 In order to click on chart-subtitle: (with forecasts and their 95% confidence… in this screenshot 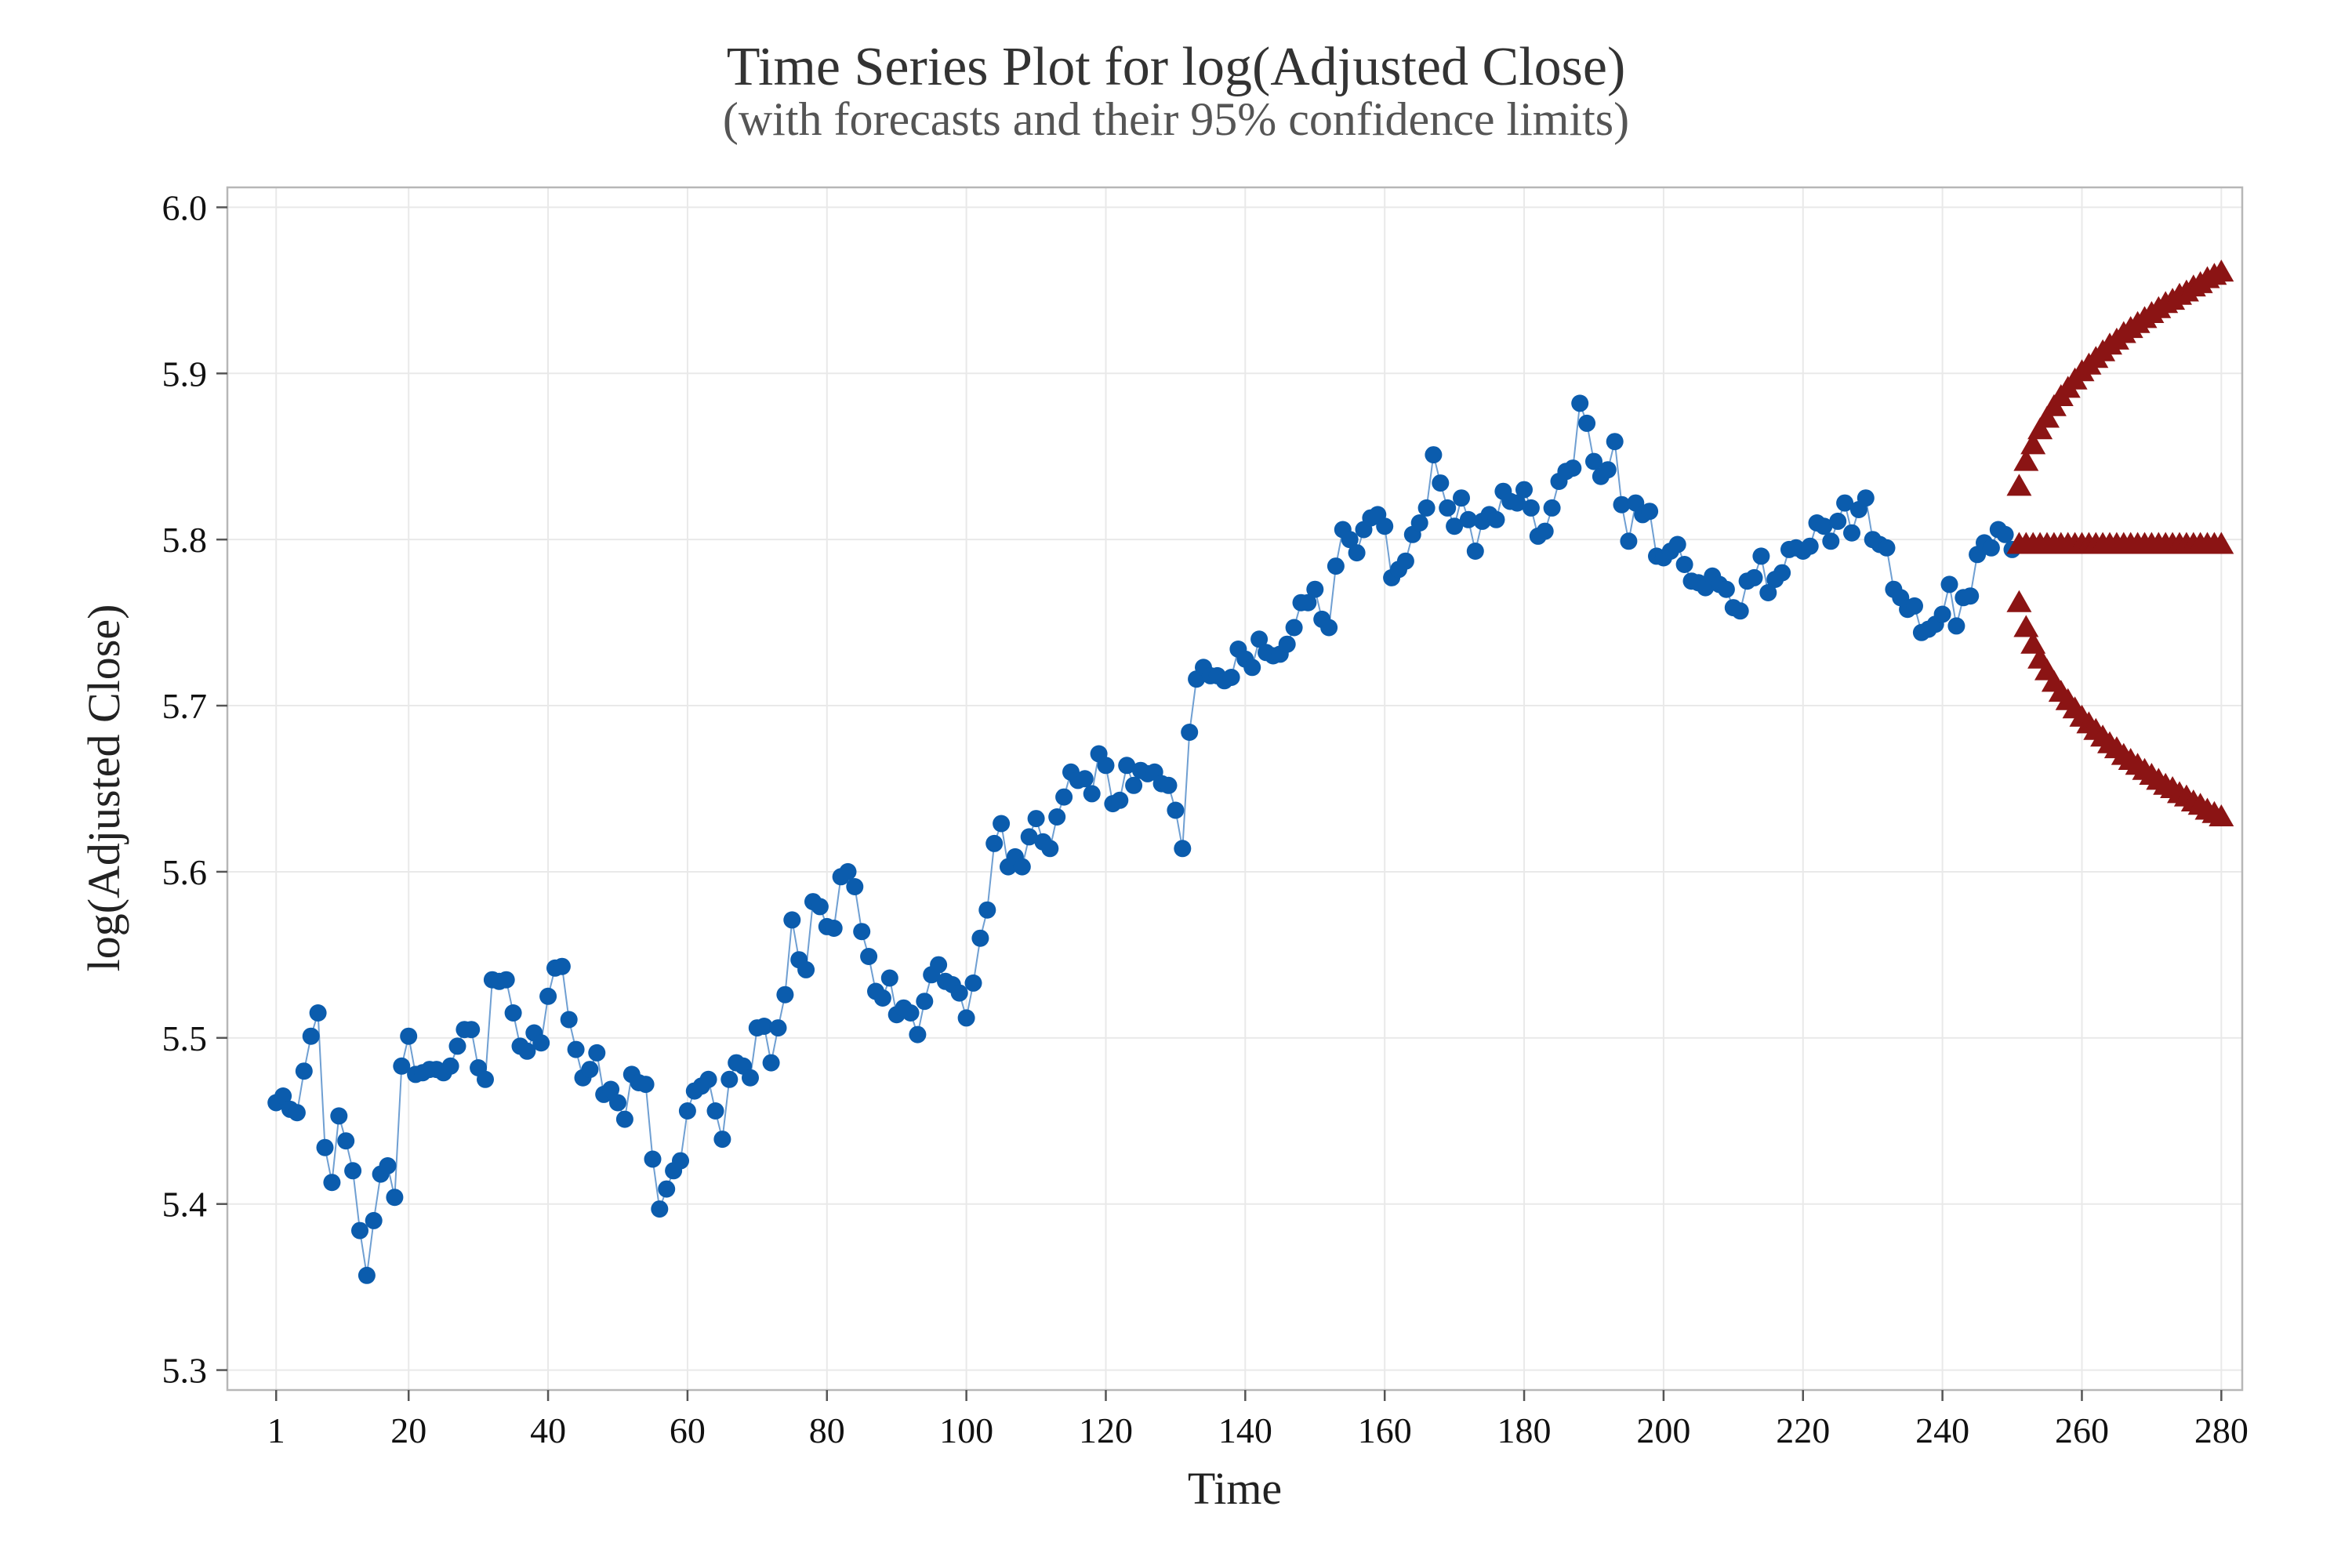, I will do `click(1176, 119)`.